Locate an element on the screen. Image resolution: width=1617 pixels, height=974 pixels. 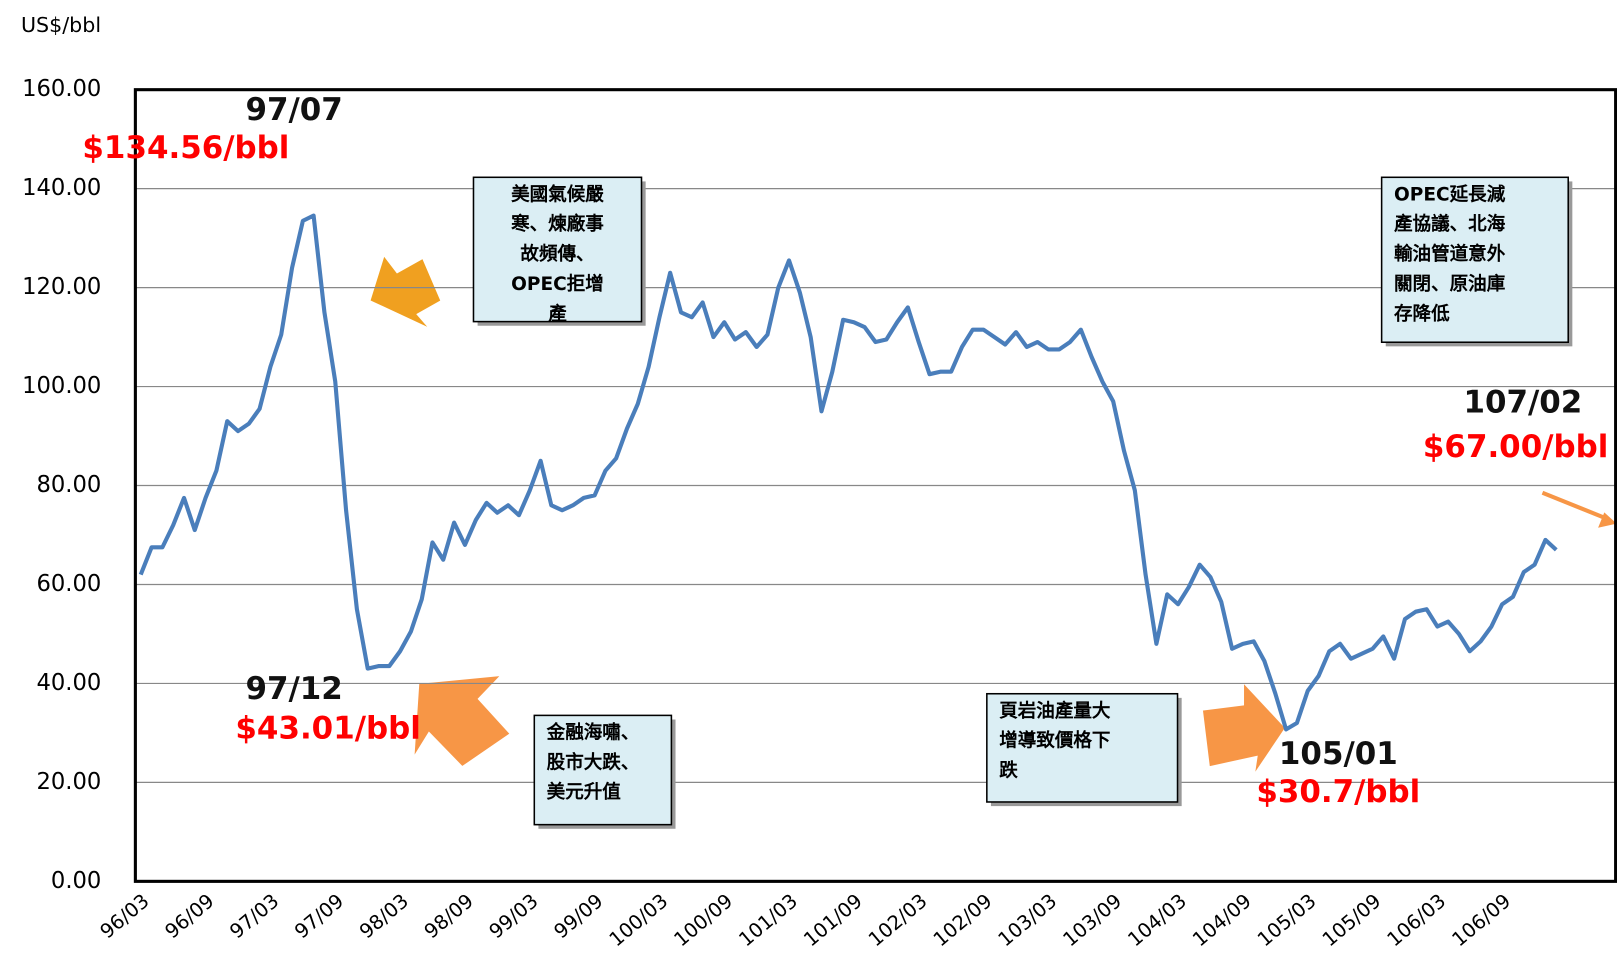
note-text: 輸油管道意外 is located at coordinates (1450, 254).